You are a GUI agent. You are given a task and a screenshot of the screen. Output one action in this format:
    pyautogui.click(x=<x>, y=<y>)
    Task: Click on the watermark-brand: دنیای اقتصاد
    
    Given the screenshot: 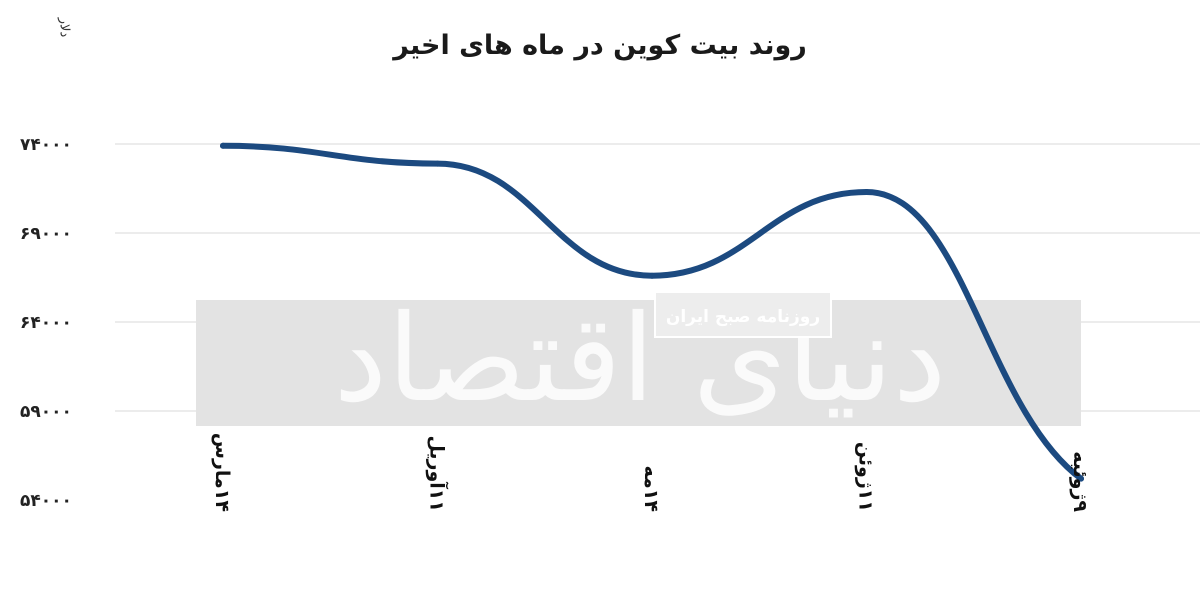 What is the action you would take?
    pyautogui.click(x=640, y=359)
    